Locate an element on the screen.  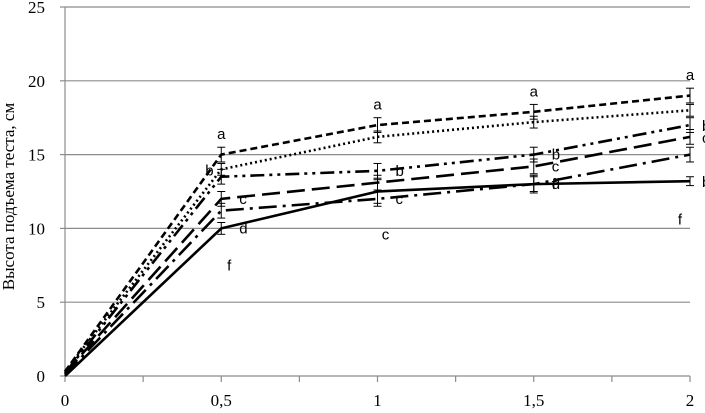
y-tick-label: 20 is located at coordinates (36, 81).